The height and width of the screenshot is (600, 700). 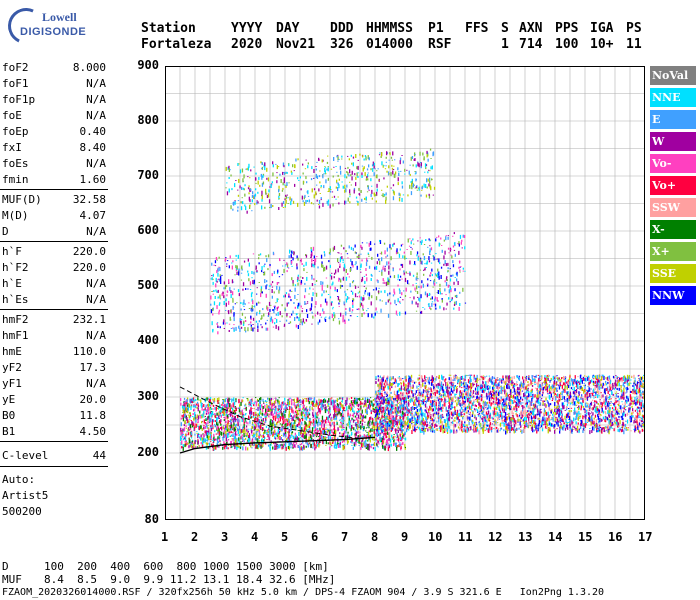 What do you see at coordinates (9, 399) in the screenshot?
I see `param-name: yE` at bounding box center [9, 399].